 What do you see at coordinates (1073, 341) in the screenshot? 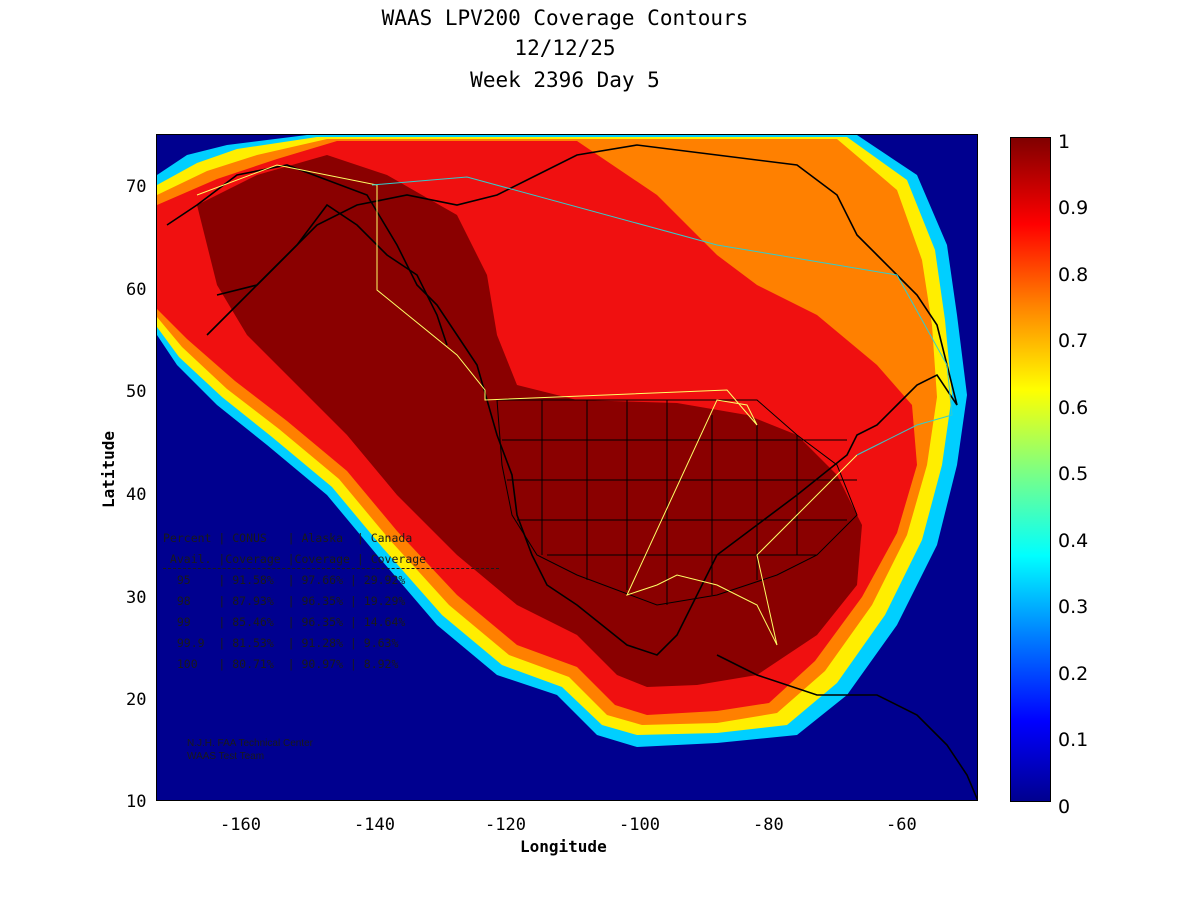
I see `colorbar-tick-label: 0.7` at bounding box center [1073, 341].